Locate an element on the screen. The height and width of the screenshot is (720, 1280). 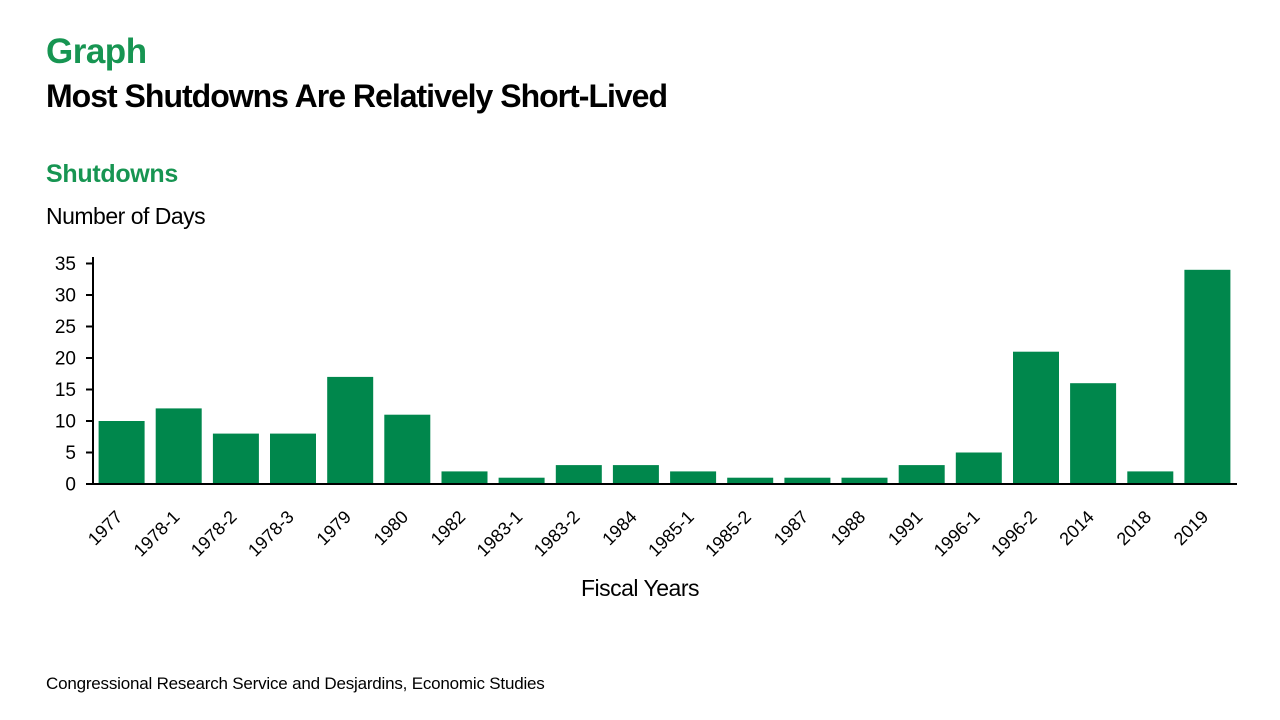
bar-2018 is located at coordinates (1150, 477).